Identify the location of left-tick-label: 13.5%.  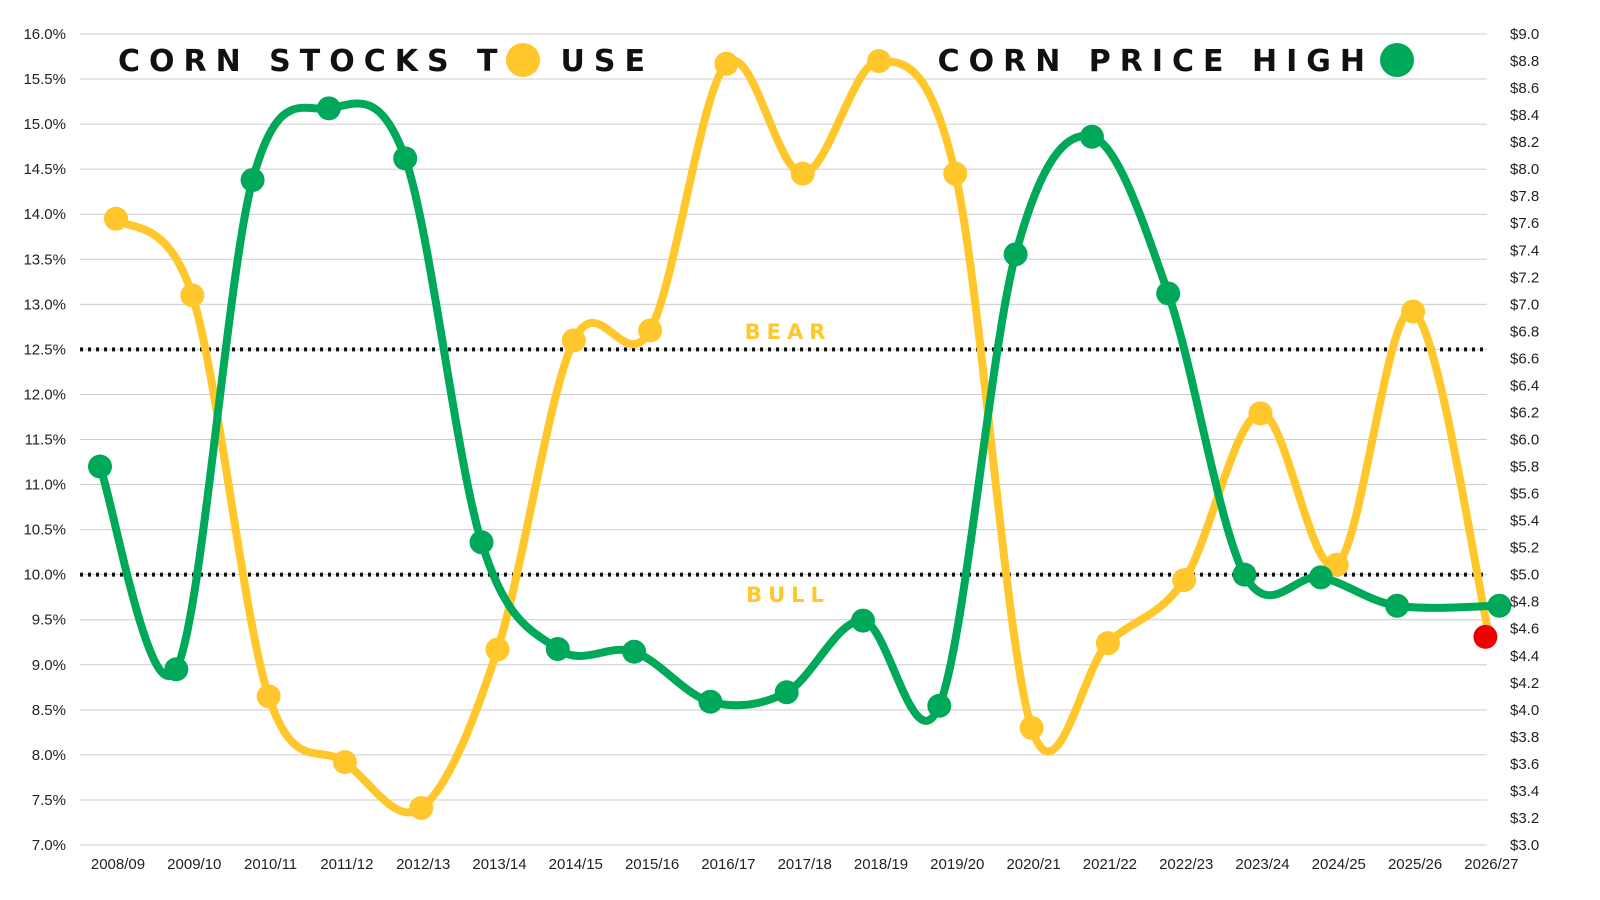
(44, 259).